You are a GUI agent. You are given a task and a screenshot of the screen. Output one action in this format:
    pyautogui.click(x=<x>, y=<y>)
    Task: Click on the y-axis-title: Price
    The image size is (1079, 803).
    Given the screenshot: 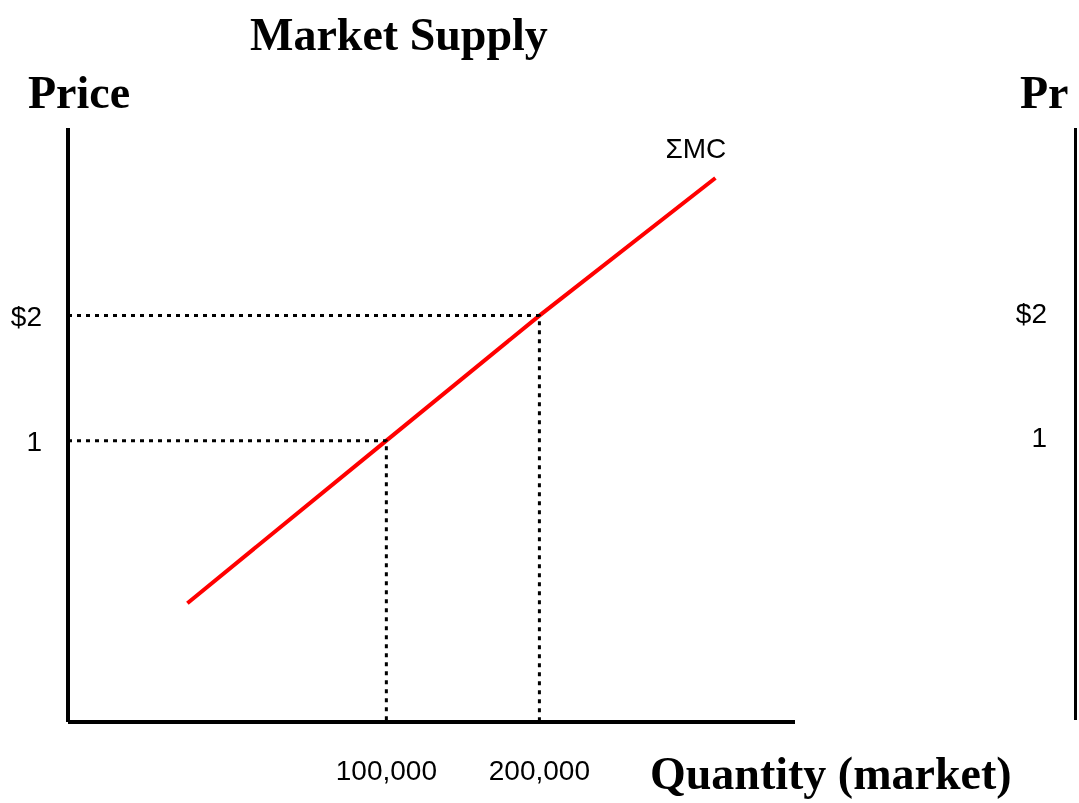 What is the action you would take?
    pyautogui.click(x=79, y=92)
    